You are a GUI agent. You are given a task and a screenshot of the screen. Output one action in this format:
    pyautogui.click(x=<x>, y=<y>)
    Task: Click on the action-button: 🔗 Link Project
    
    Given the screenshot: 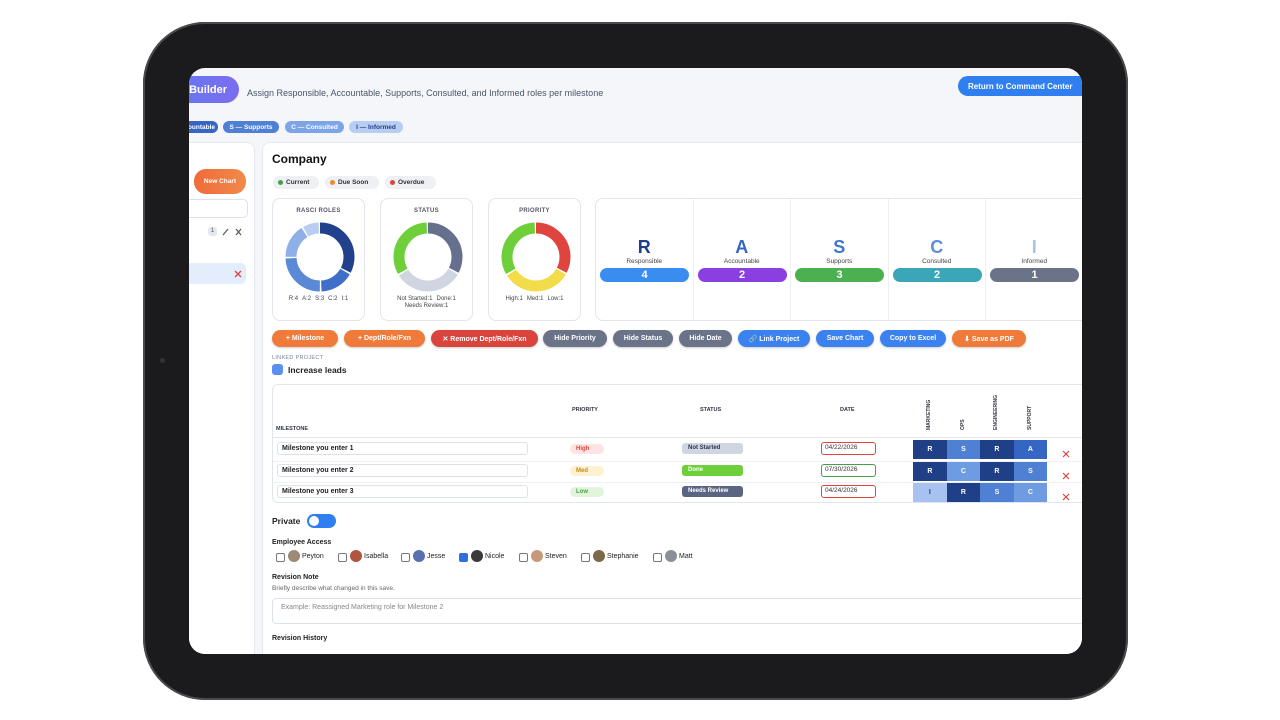 What is the action you would take?
    pyautogui.click(x=774, y=338)
    